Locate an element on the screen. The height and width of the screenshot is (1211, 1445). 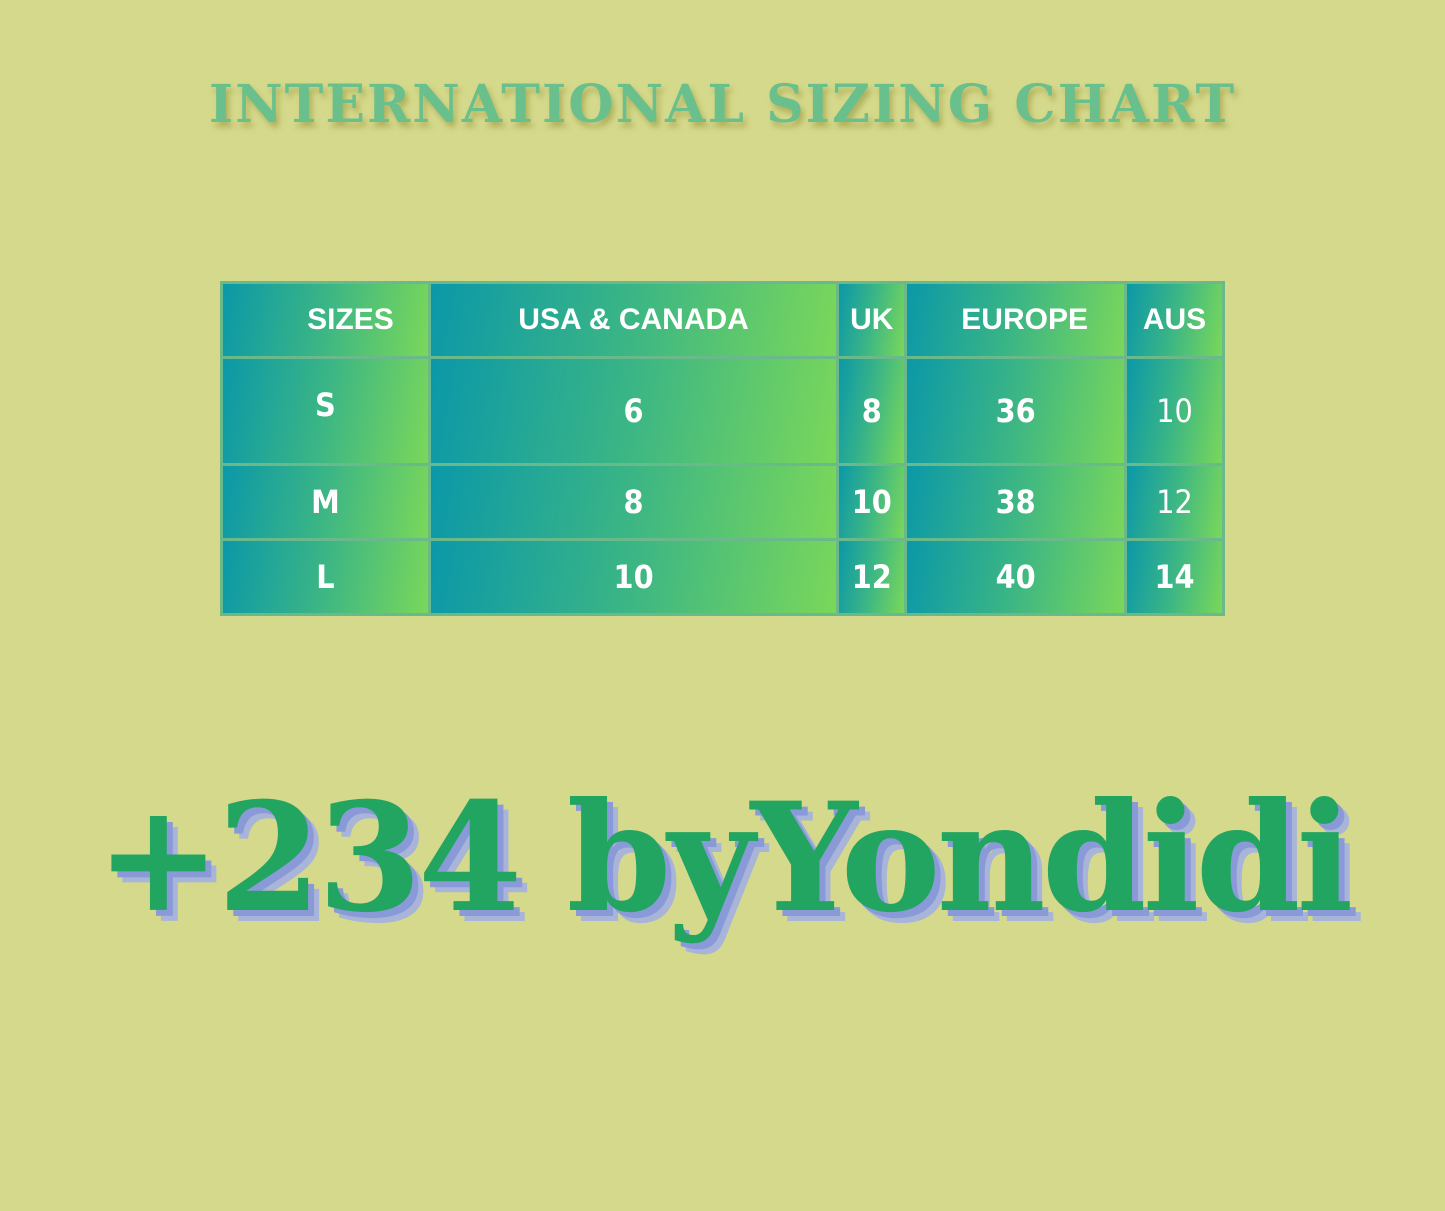
cell: M is located at coordinates (325, 502).